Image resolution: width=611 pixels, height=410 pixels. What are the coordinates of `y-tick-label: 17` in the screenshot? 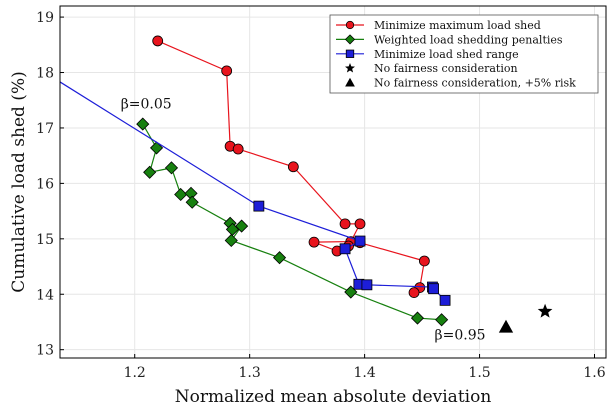 It's located at (45, 129).